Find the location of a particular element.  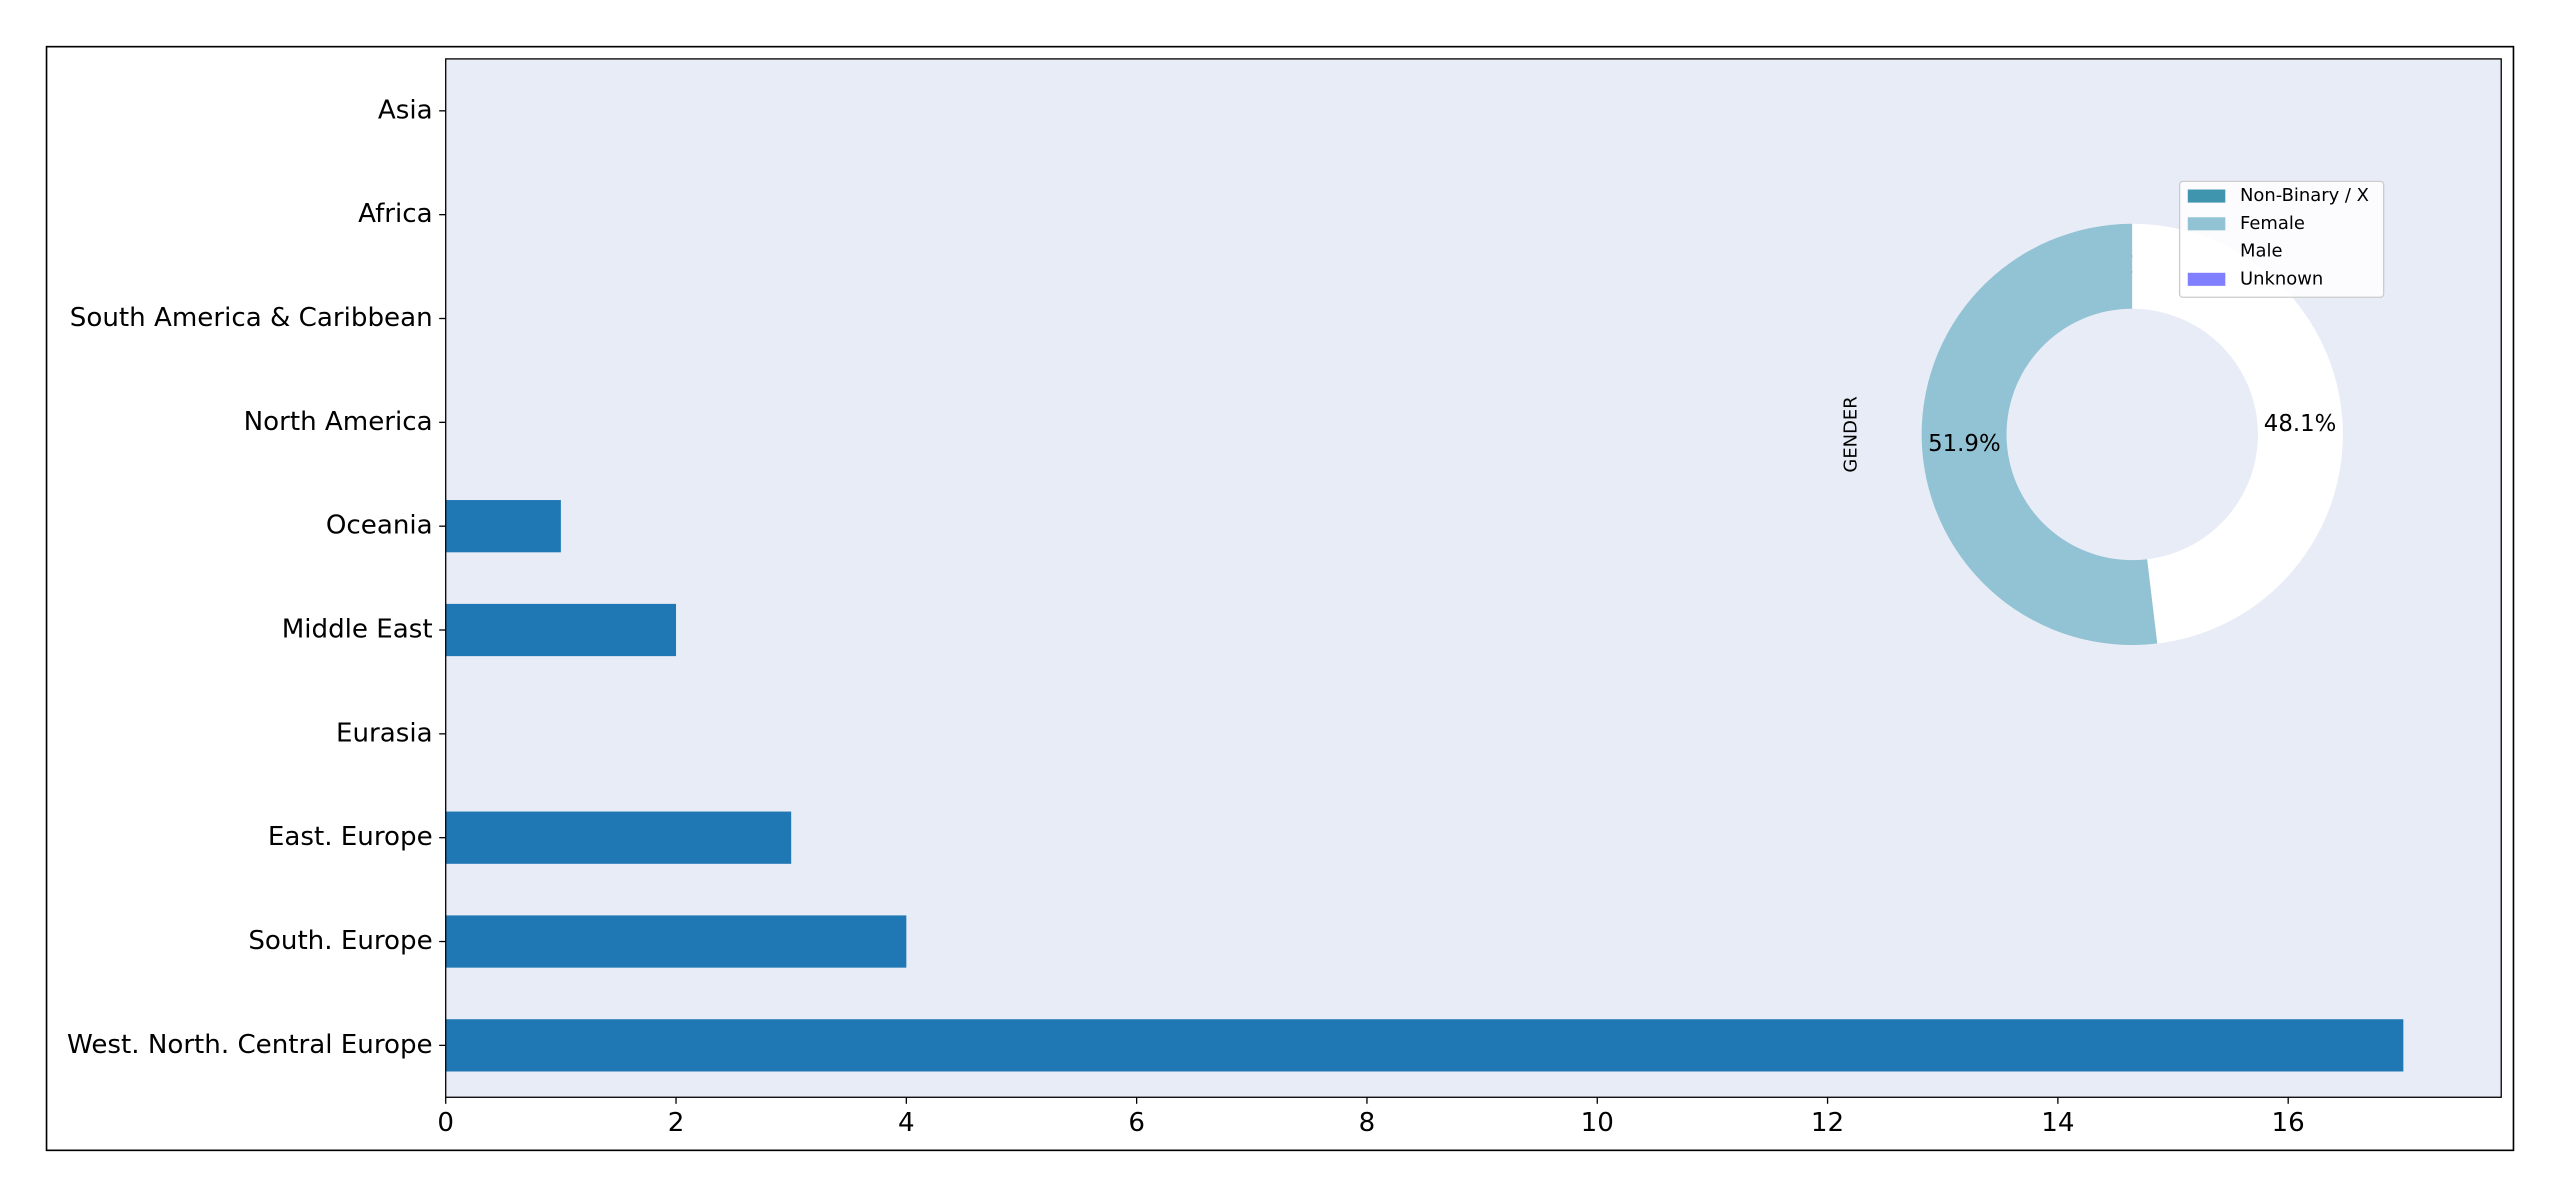

x-tick-label: 4 is located at coordinates (906, 1123).